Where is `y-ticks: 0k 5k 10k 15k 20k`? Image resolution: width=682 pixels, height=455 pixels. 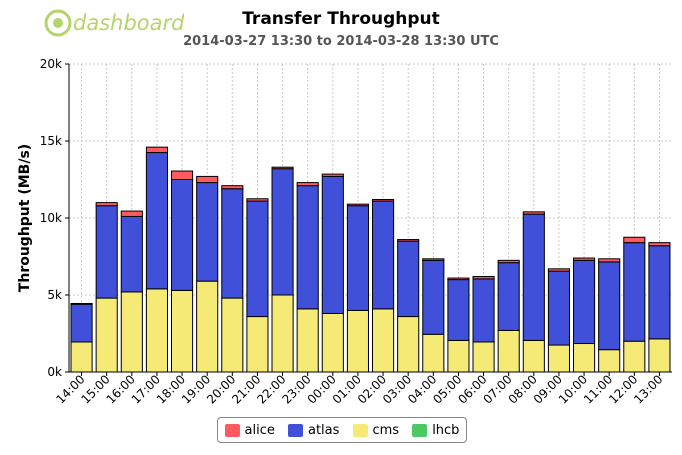
y-ticks: 0k 5k 10k 15k 20k is located at coordinates (54, 218).